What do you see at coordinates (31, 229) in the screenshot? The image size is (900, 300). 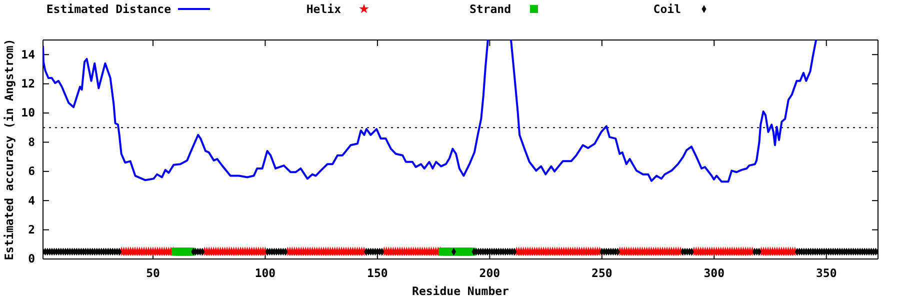 I see `y-tick-label: 2` at bounding box center [31, 229].